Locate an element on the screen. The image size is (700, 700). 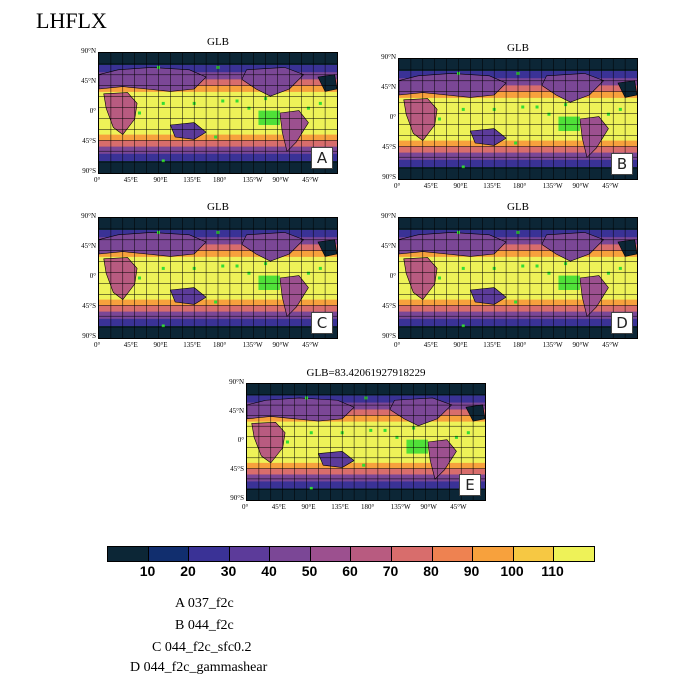
africa-land is located at coordinates (420, 279).